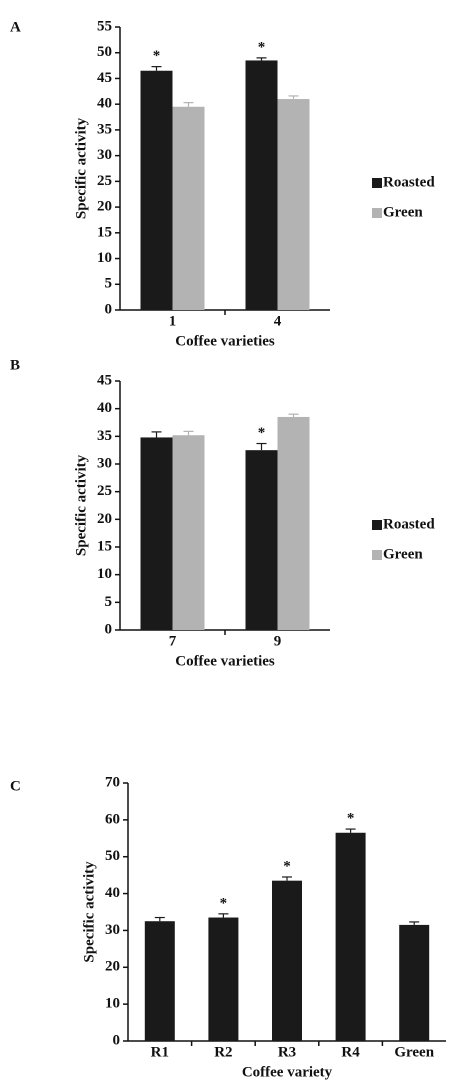  What do you see at coordinates (15, 786) in the screenshot?
I see `panel-label: C` at bounding box center [15, 786].